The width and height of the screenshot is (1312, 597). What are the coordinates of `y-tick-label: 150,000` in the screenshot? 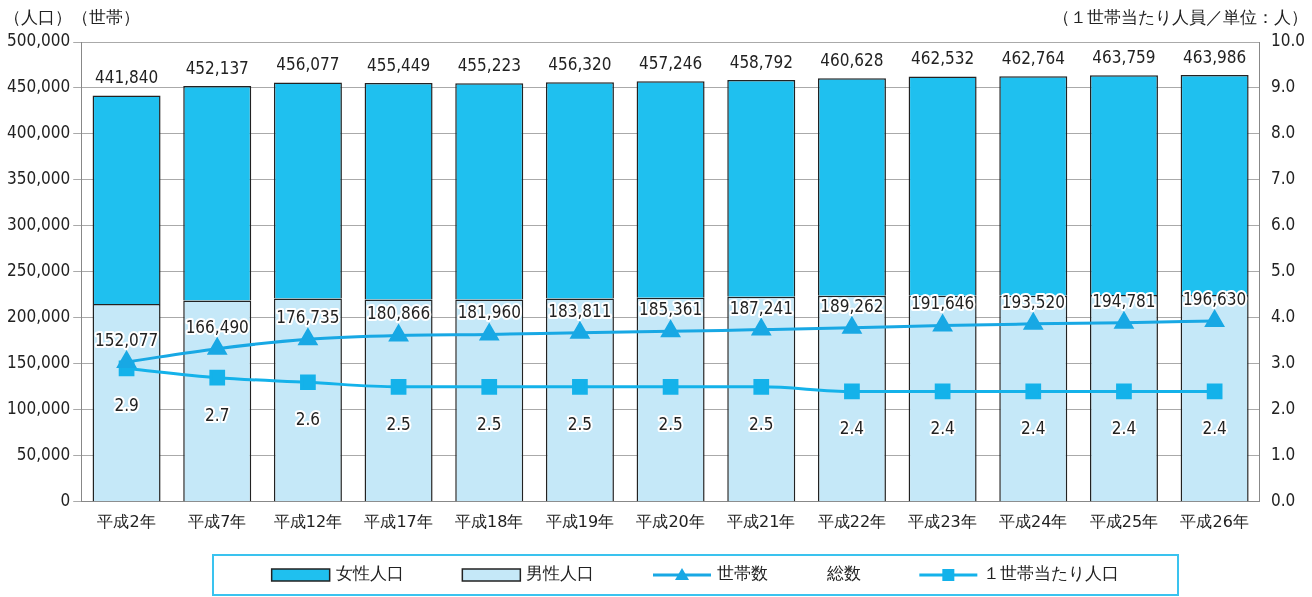 It's located at (38, 362).